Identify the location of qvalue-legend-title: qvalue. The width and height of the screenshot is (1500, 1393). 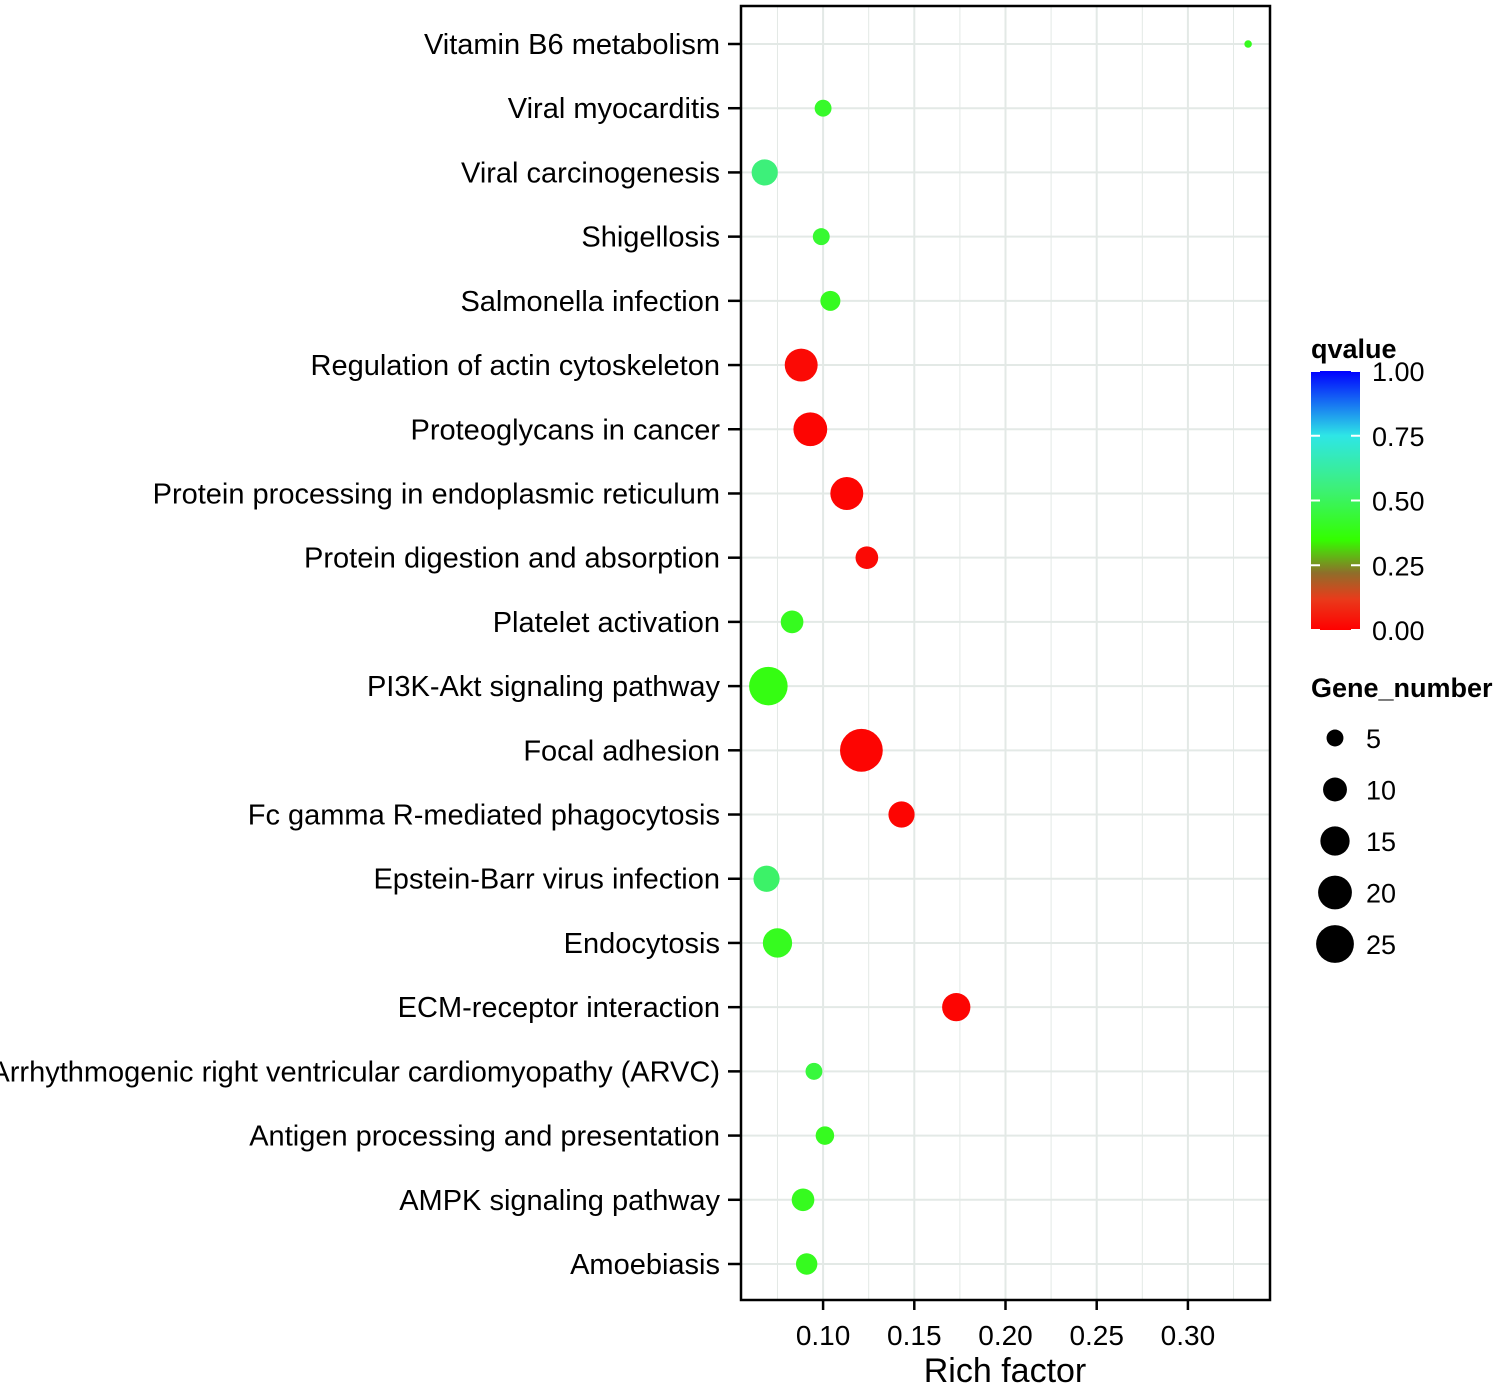
(1354, 349).